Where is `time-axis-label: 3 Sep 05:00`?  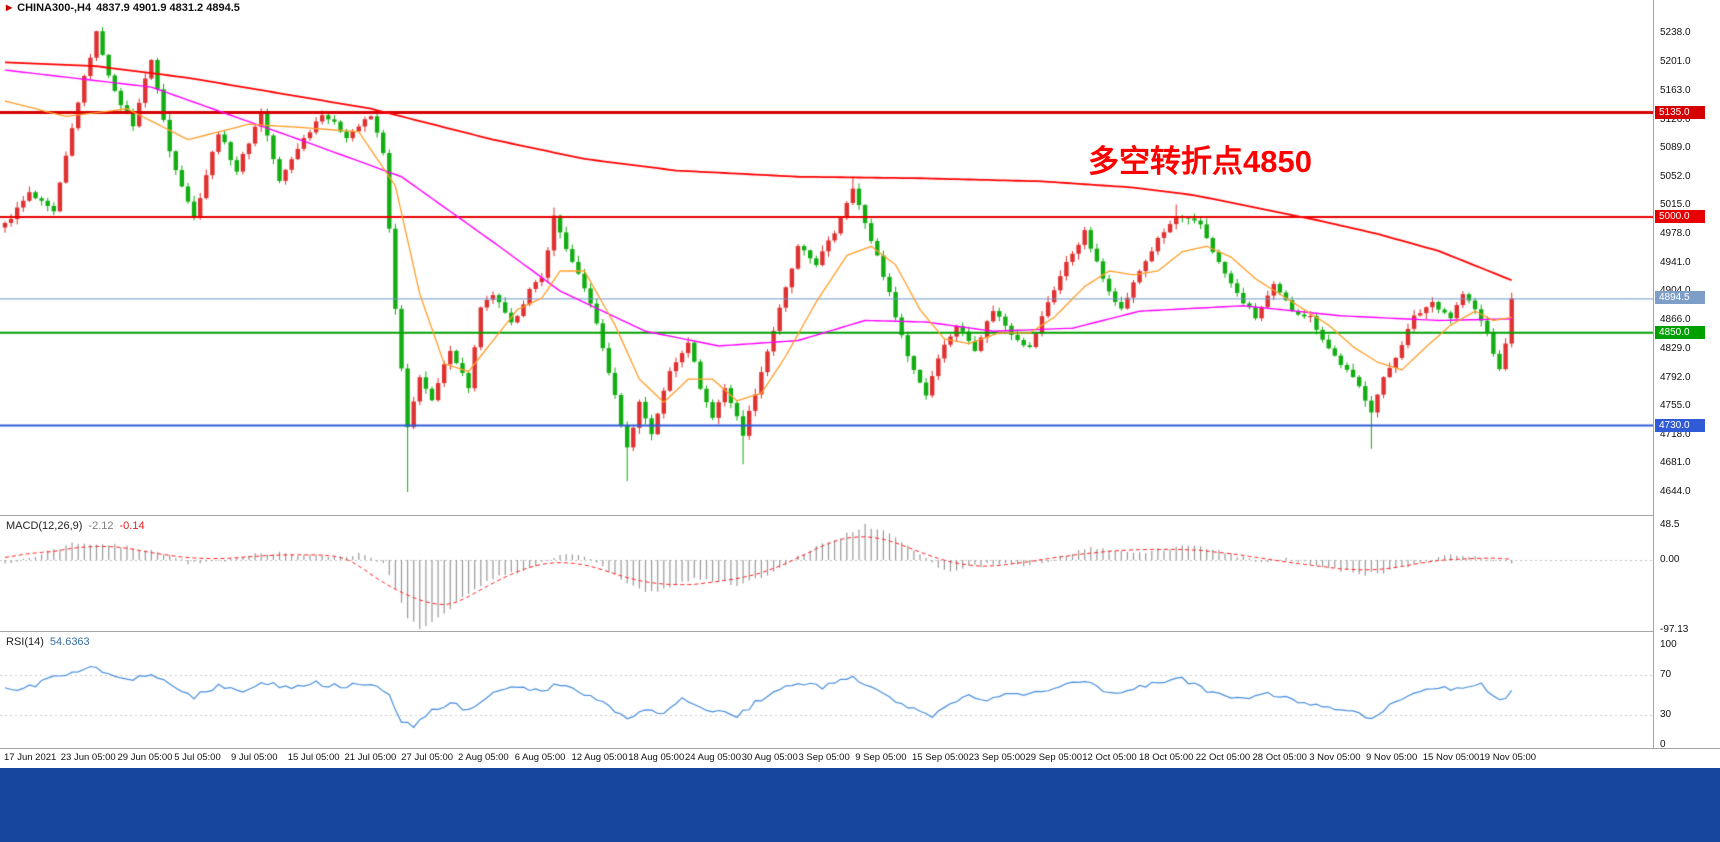
time-axis-label: 3 Sep 05:00 is located at coordinates (824, 757).